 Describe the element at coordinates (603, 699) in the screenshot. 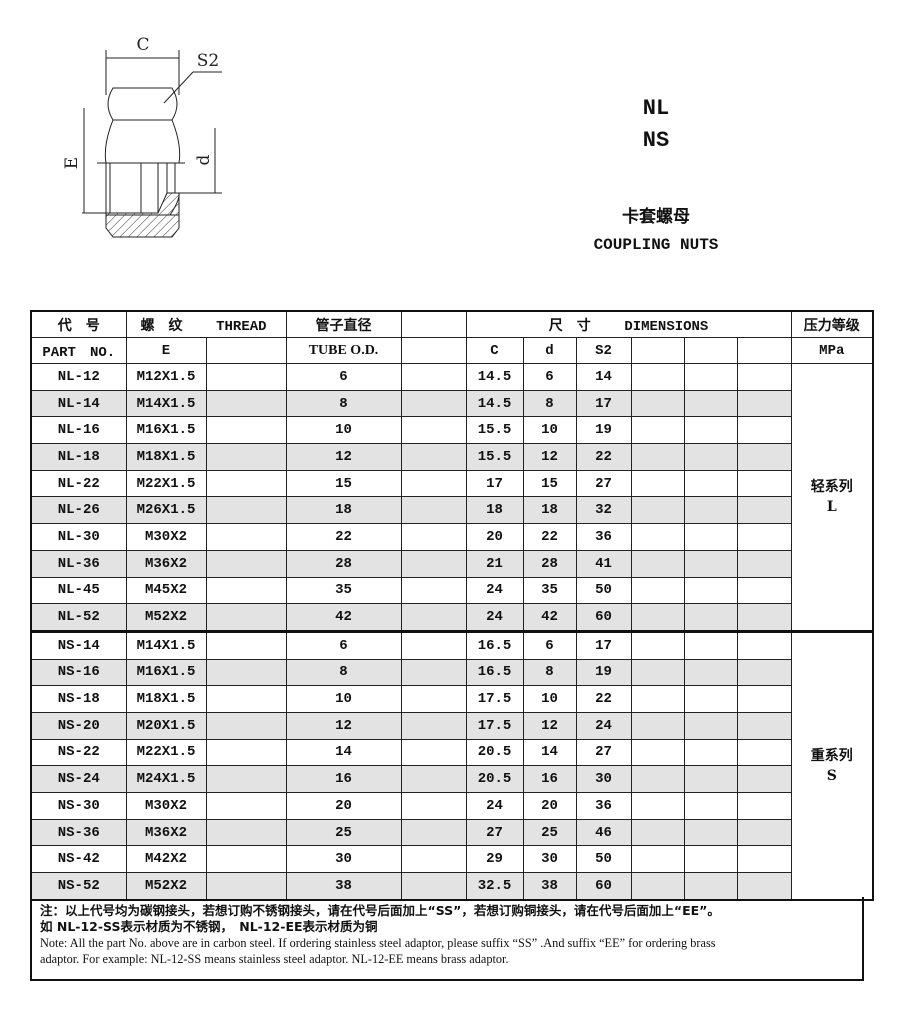

I see `s2-cell: 22` at that location.